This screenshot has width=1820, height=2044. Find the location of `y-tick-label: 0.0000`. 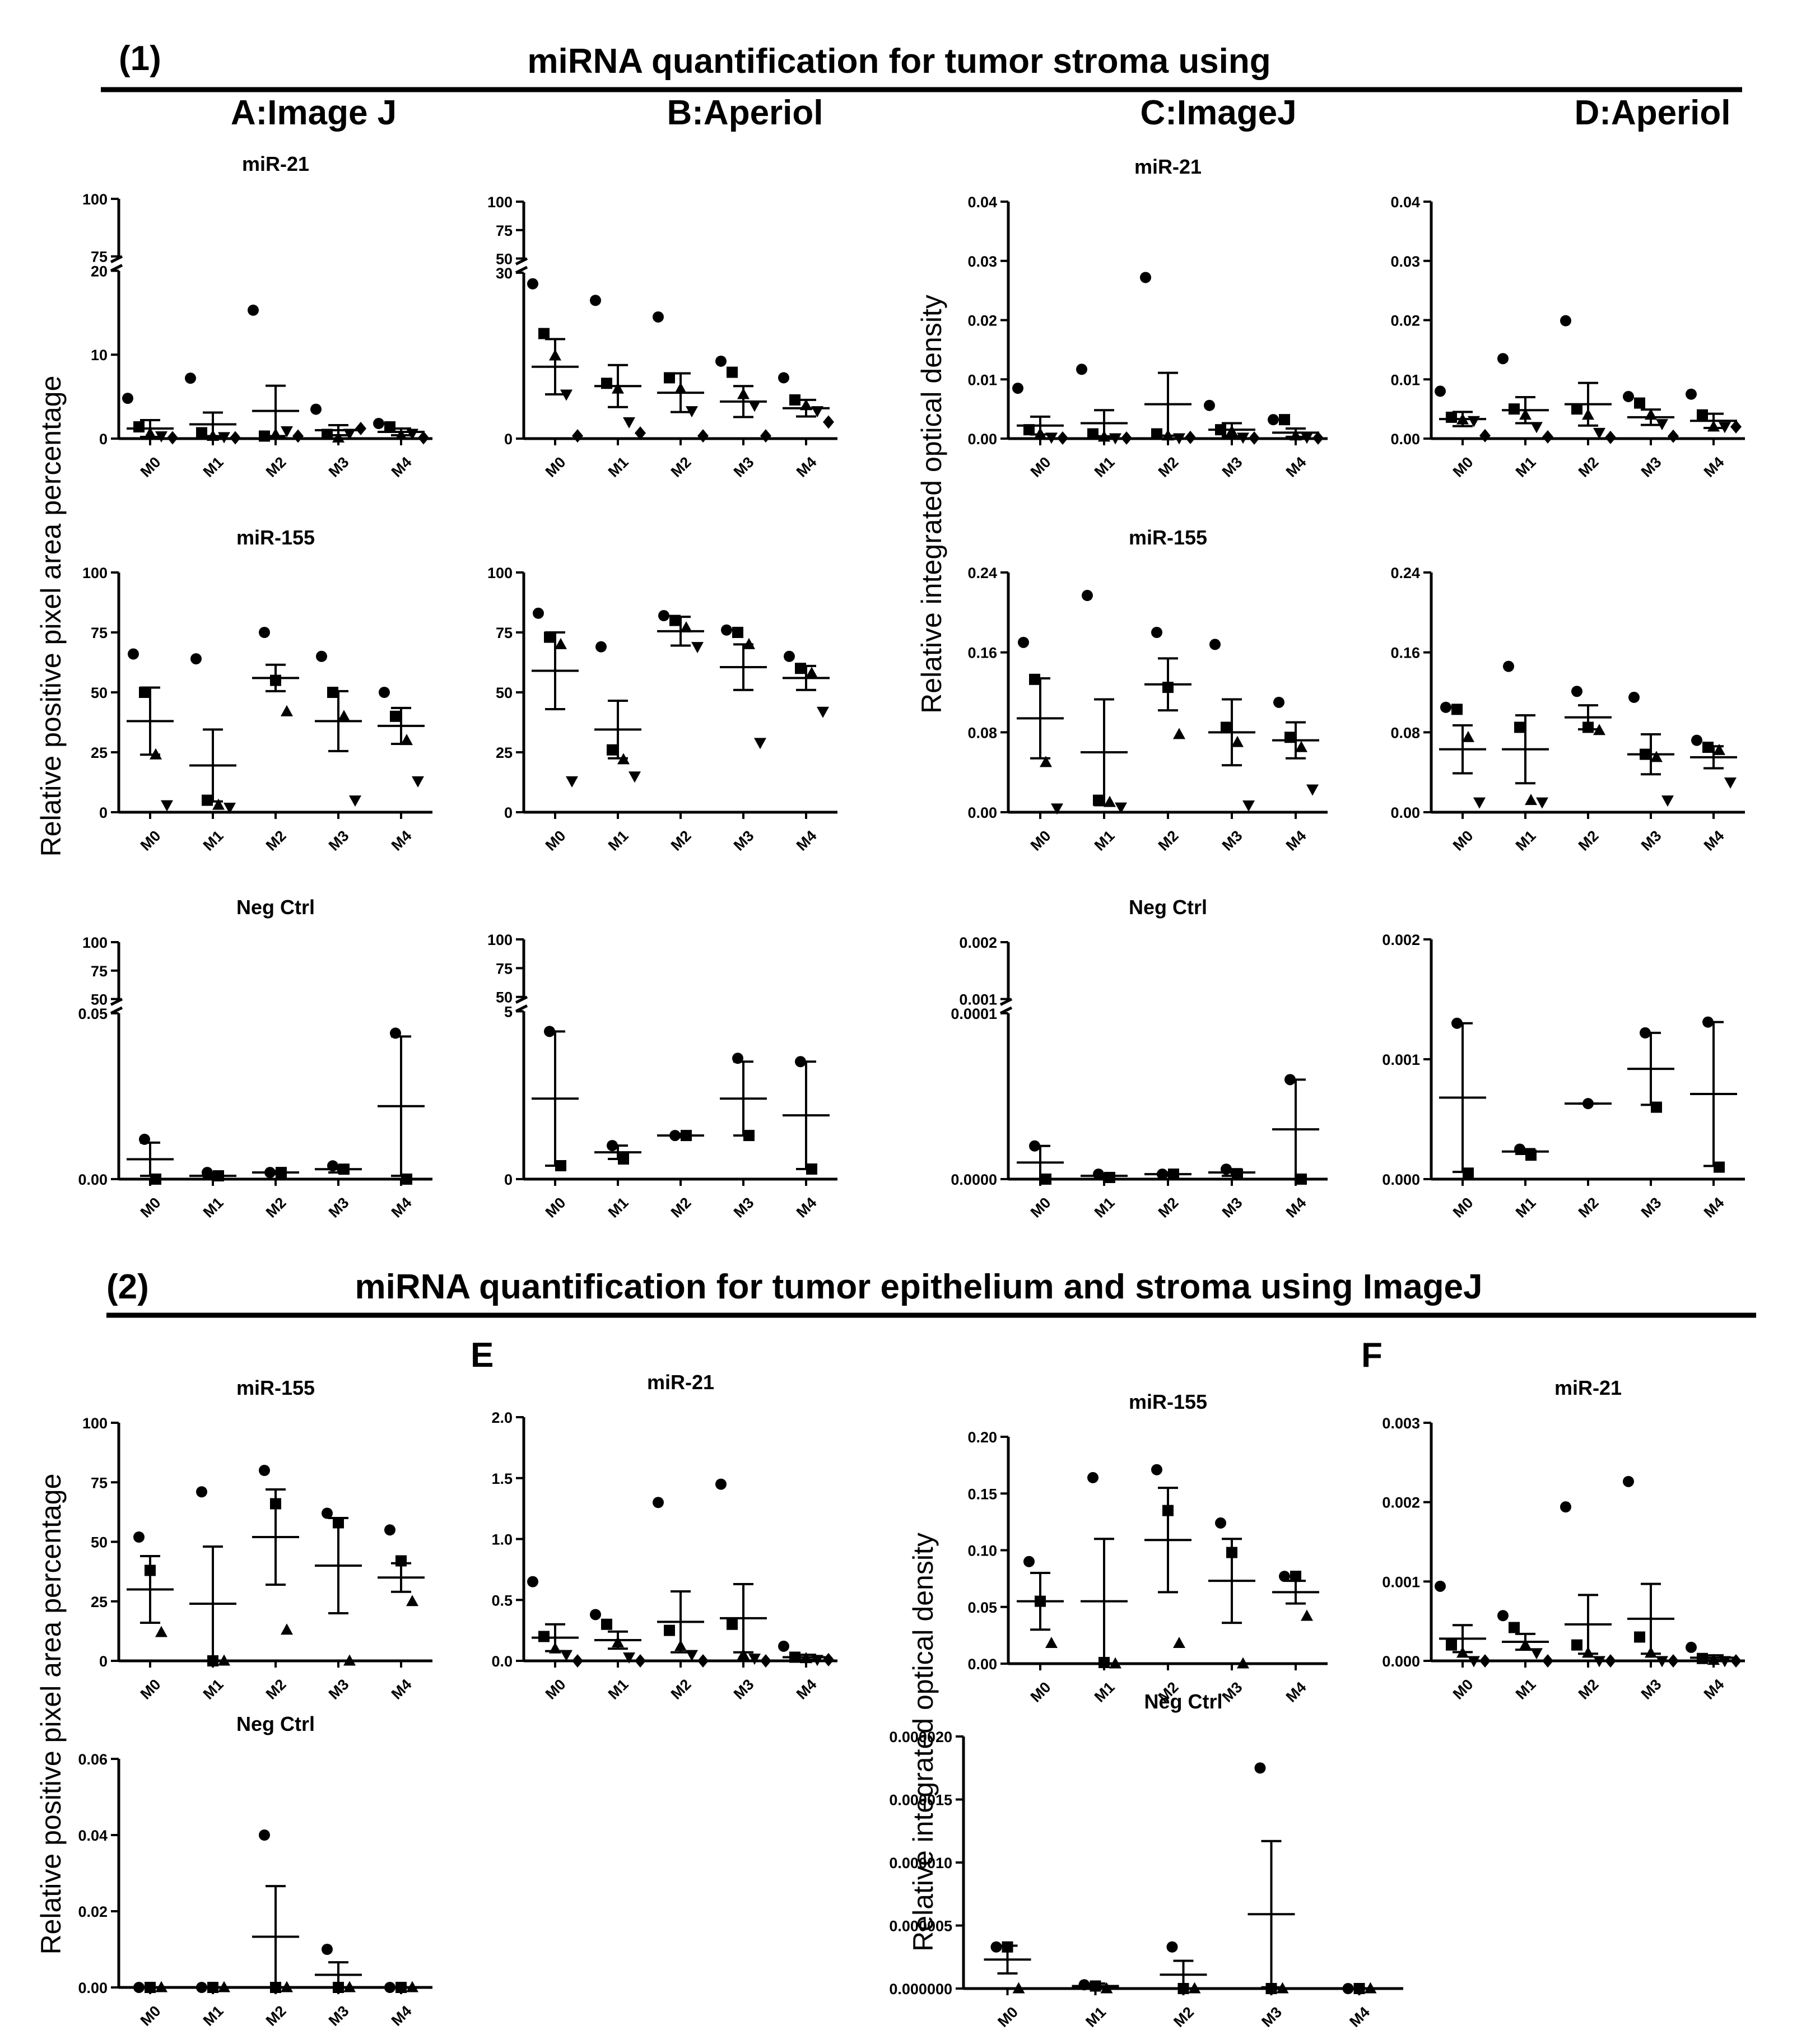

y-tick-label: 0.0000 is located at coordinates (974, 1179).